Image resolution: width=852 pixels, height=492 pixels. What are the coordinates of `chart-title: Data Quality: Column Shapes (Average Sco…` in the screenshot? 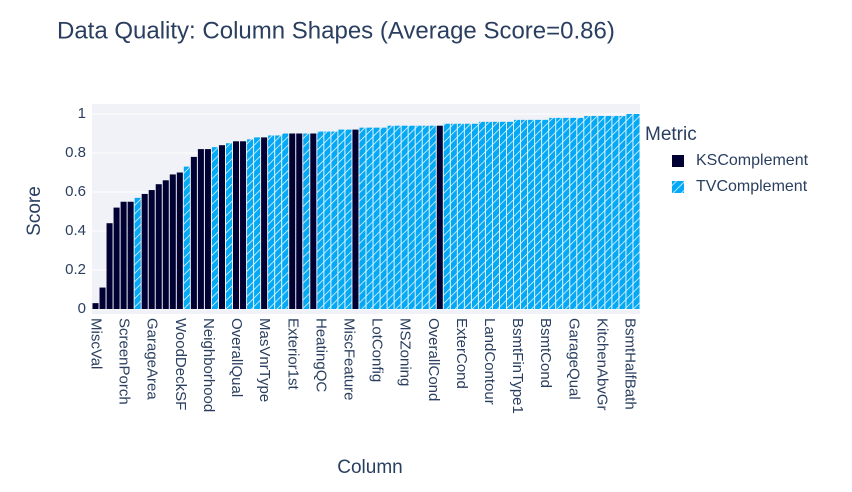 It's located at (336, 30).